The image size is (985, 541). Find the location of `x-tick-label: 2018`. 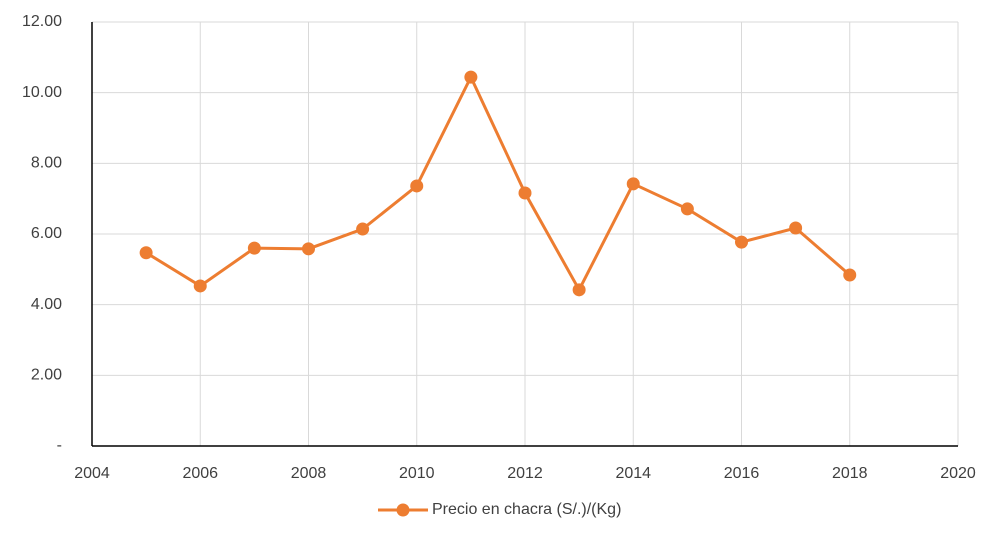

x-tick-label: 2018 is located at coordinates (850, 473).